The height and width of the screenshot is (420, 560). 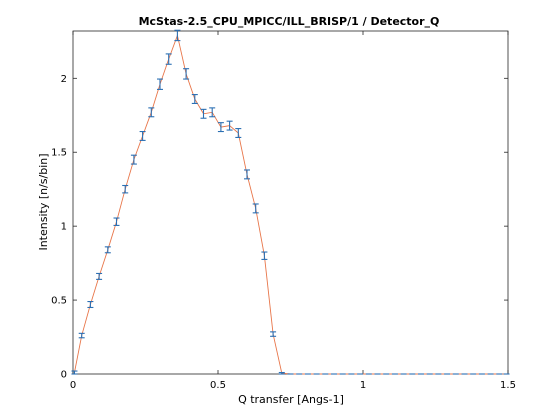 I want to click on y-tick-label: 2, so click(x=64, y=79).